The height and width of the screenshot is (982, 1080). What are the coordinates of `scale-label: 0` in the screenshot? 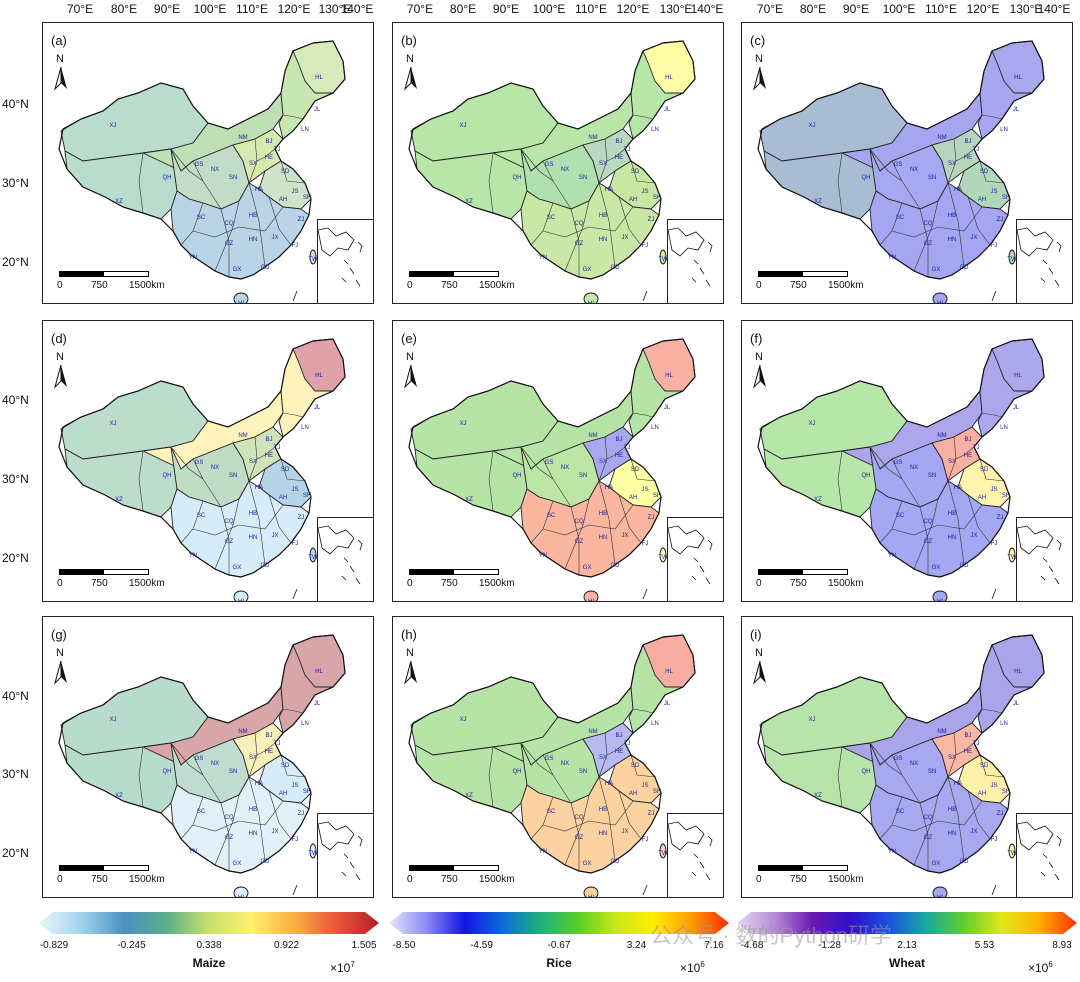 It's located at (759, 879).